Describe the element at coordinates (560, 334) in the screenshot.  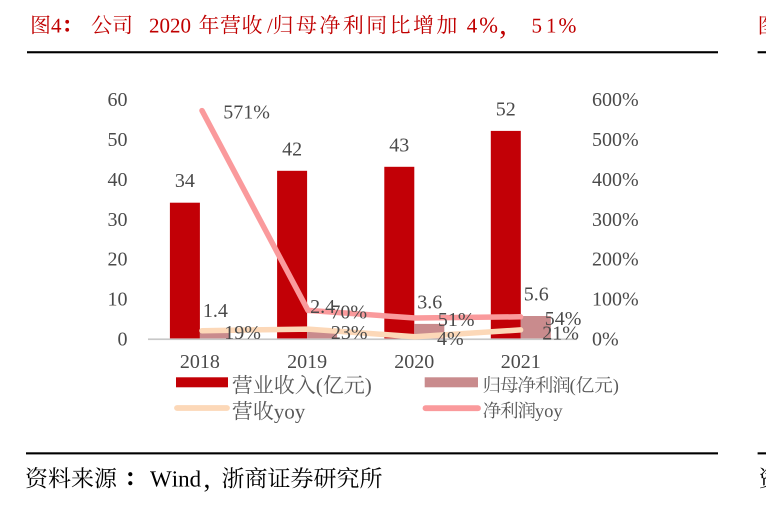
I see `svg-text: 21%` at that location.